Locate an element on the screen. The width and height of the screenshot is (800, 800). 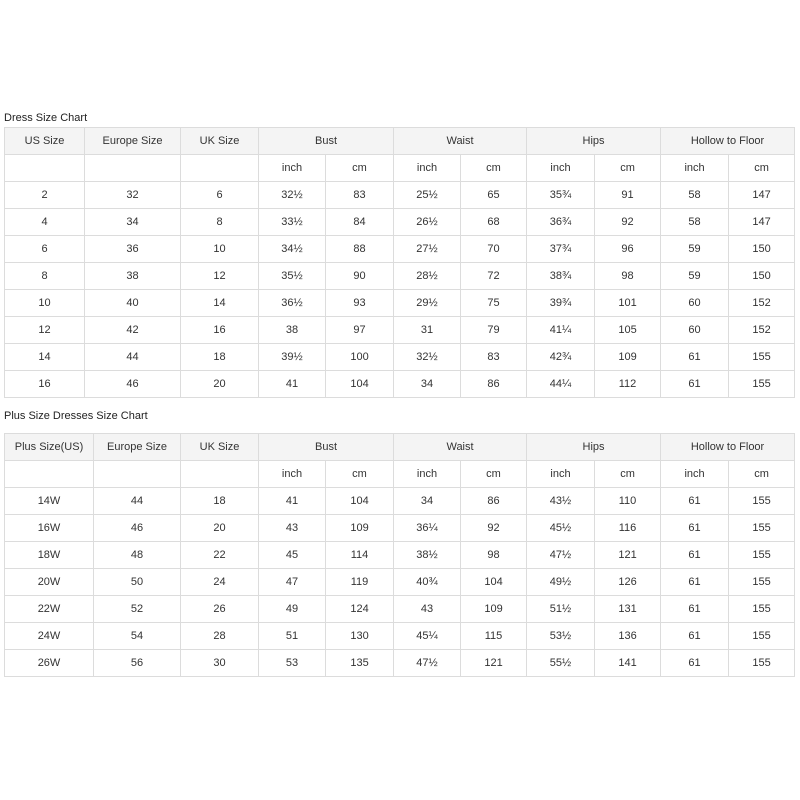
cell: 39½ is located at coordinates (292, 357).